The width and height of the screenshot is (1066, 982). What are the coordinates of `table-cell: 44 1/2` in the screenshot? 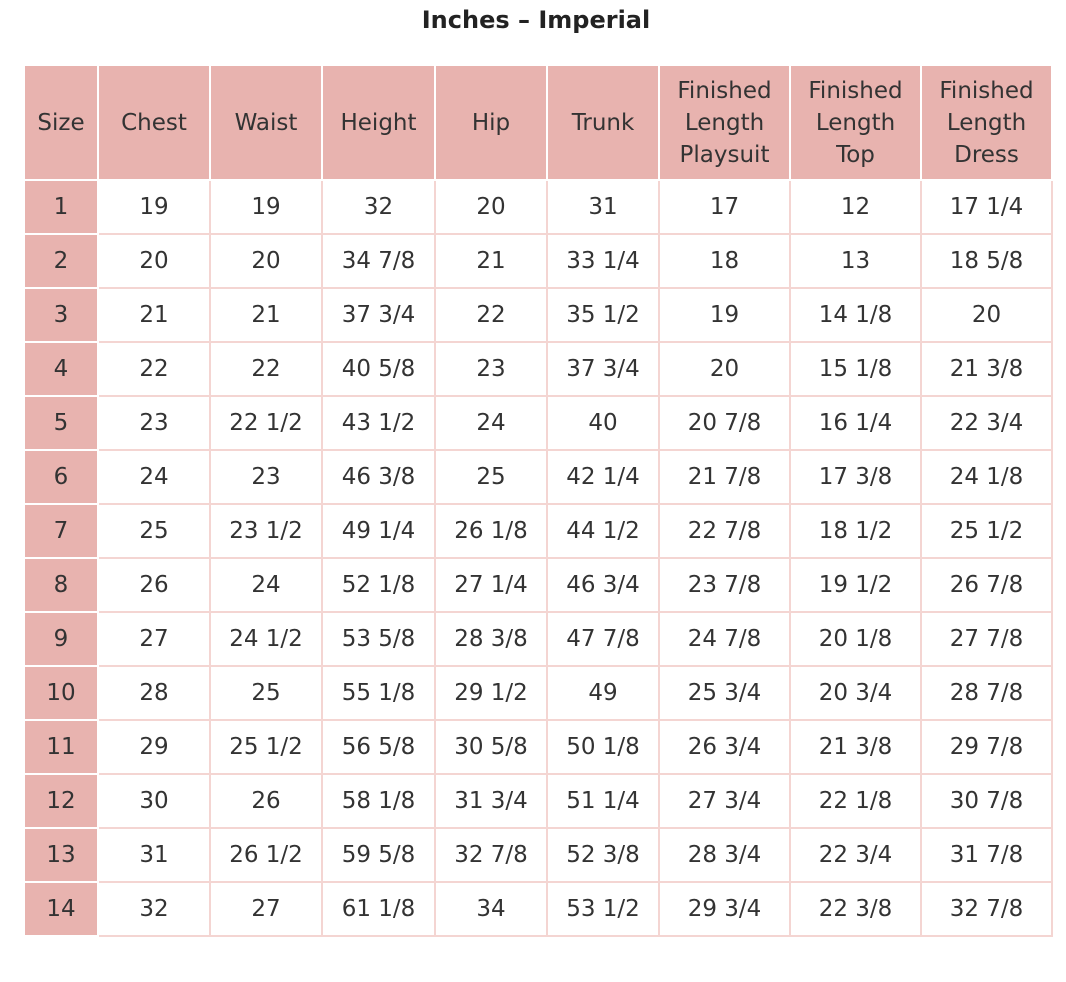 It's located at (603, 531).